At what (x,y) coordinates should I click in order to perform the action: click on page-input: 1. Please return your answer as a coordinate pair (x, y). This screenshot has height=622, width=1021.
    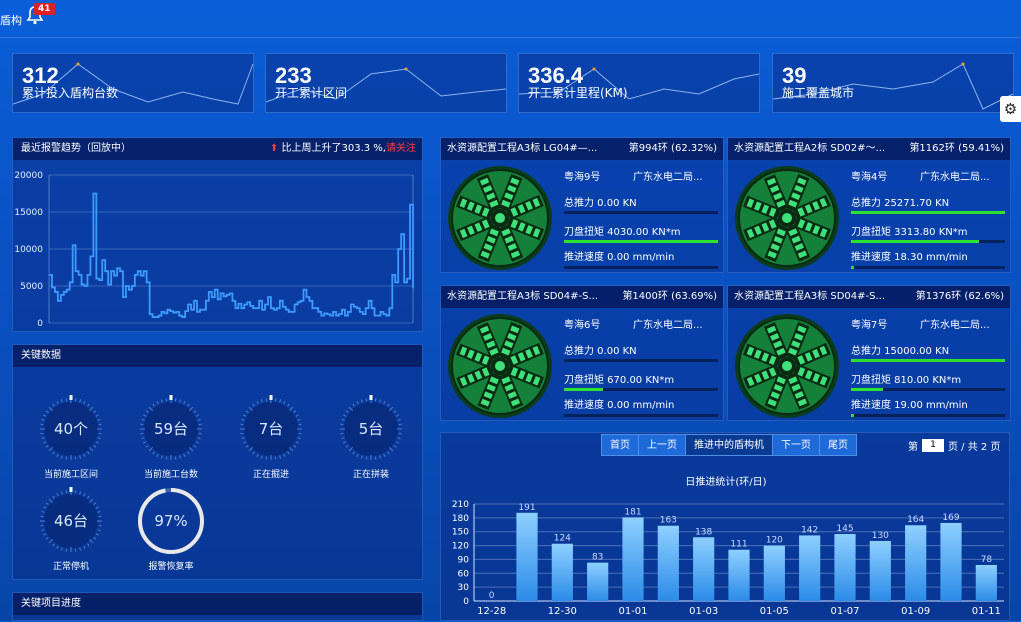
    Looking at the image, I should click on (933, 445).